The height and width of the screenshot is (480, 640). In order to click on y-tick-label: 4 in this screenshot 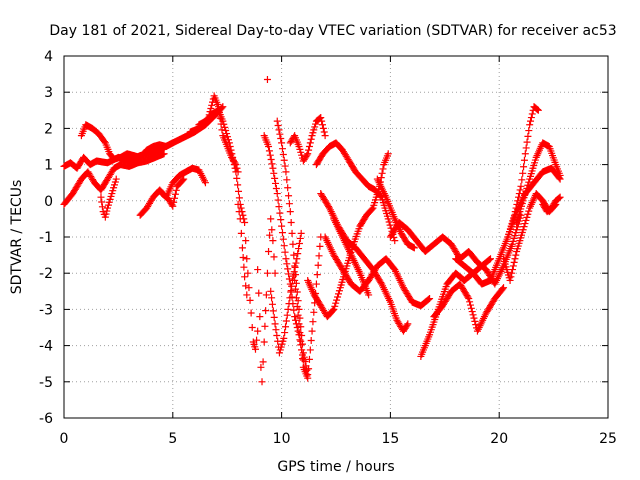, I will do `click(48, 57)`.